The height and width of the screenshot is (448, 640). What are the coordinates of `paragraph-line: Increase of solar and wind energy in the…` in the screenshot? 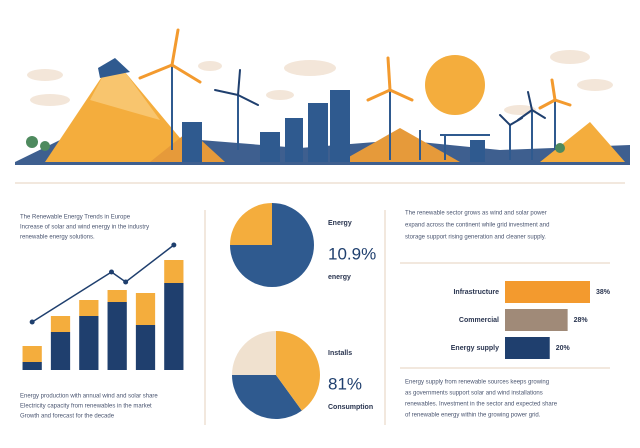 It's located at (84, 228).